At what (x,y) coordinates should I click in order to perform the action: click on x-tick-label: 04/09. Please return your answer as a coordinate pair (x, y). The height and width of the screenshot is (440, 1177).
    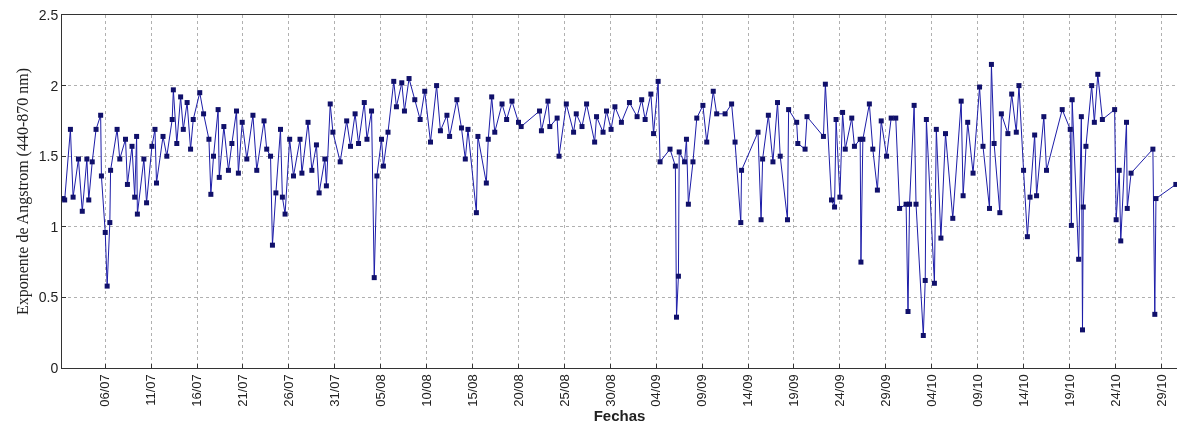
    Looking at the image, I should click on (656, 390).